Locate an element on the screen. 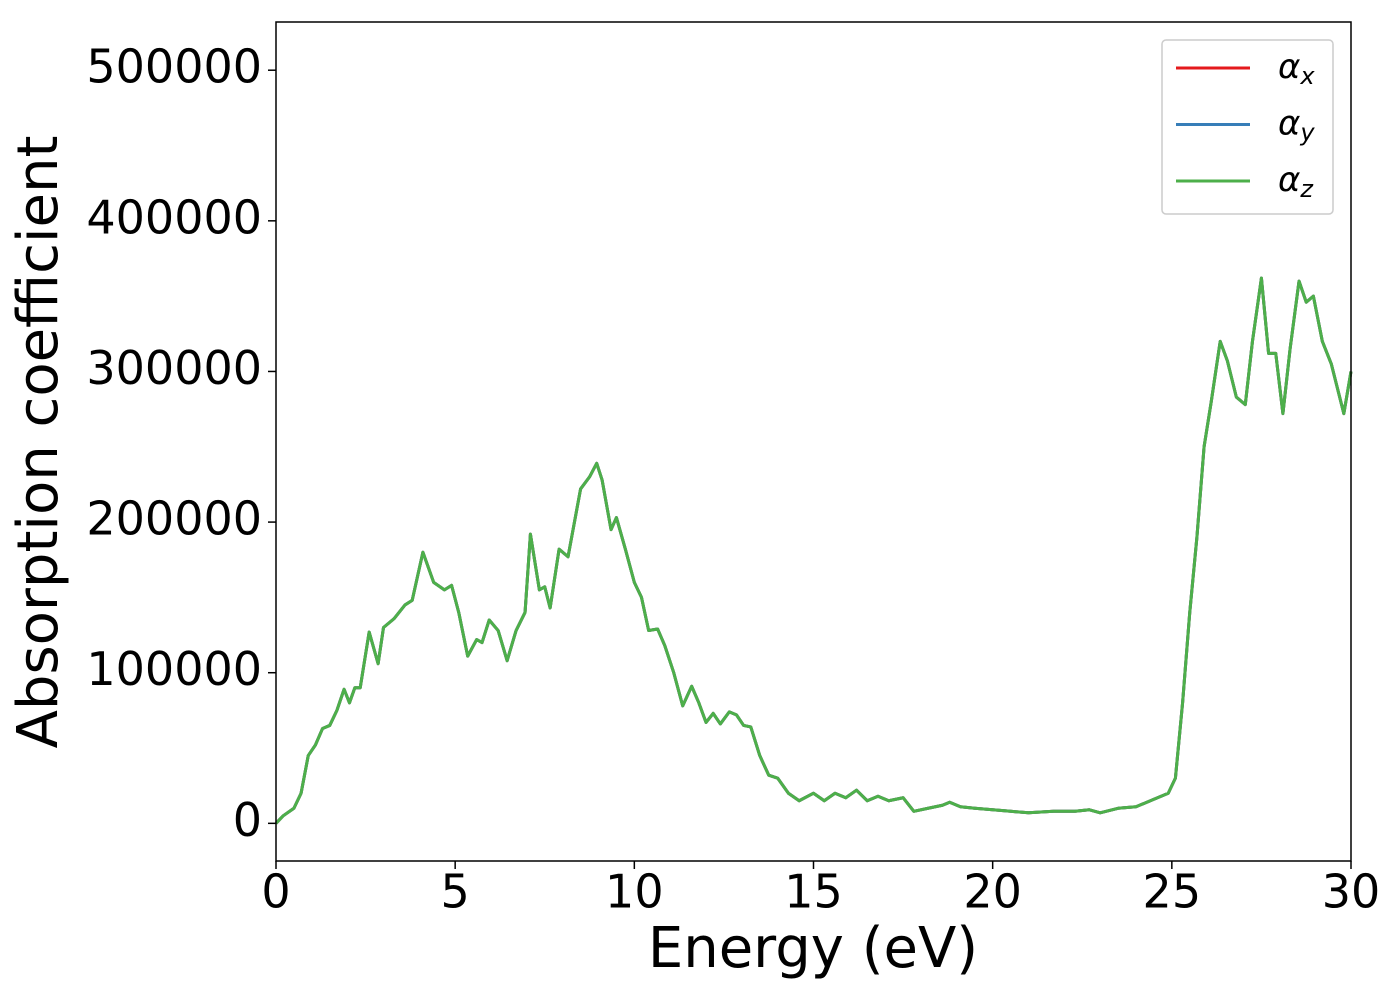  y-tick-label: 500000 is located at coordinates (174, 67).